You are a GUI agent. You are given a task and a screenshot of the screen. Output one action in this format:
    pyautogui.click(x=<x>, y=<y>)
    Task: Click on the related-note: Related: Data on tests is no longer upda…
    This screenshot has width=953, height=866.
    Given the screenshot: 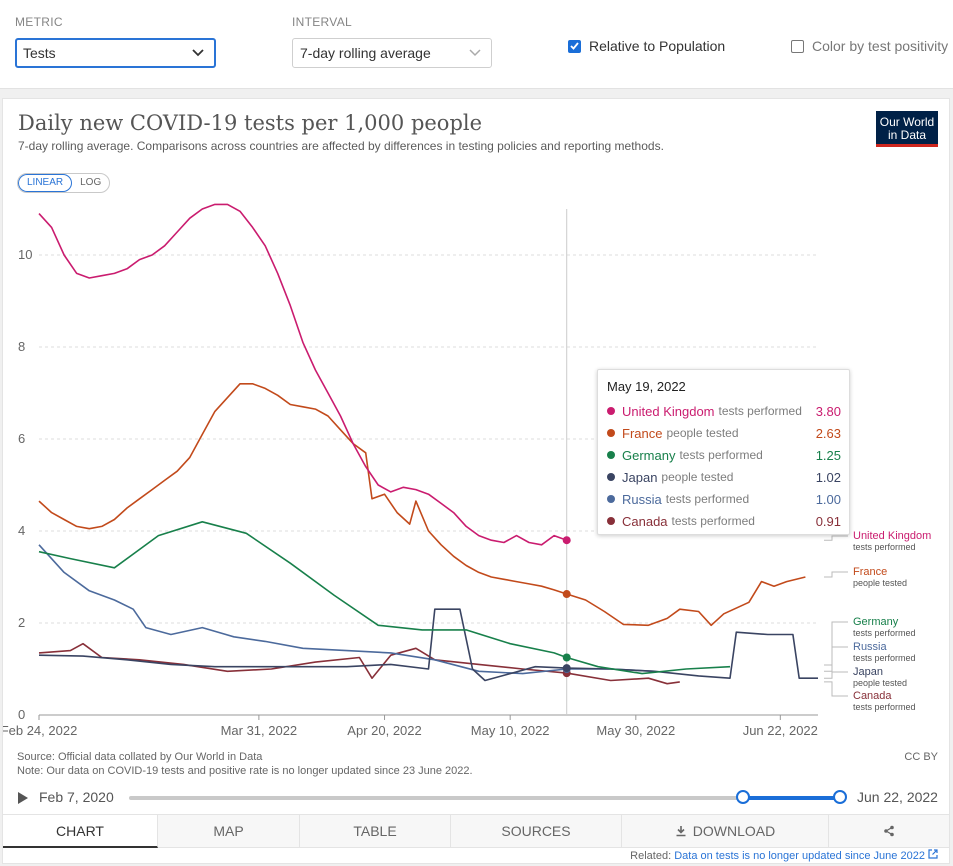 What is the action you would take?
    pyautogui.click(x=784, y=855)
    